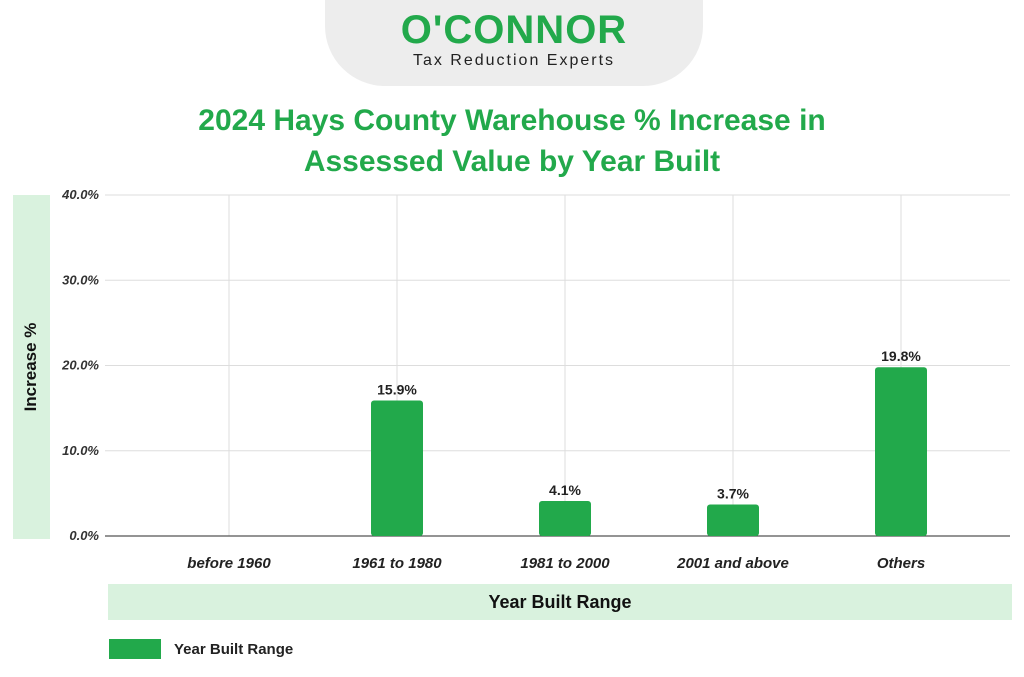 This screenshot has height=677, width=1024. Describe the element at coordinates (732, 563) in the screenshot. I see `x-tick-label: 2001 and above` at that location.